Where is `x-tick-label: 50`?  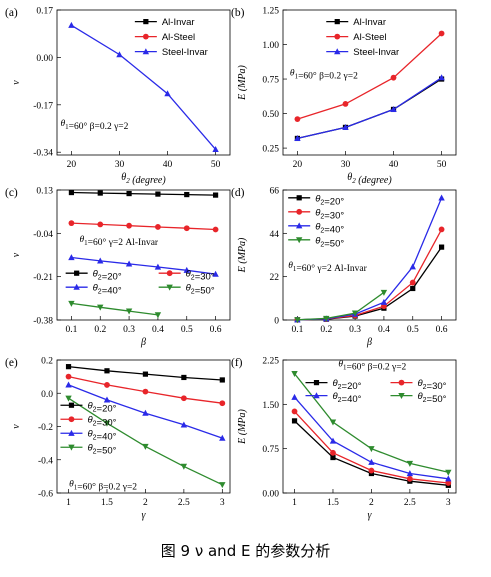 x-tick-label: 50 is located at coordinates (216, 165).